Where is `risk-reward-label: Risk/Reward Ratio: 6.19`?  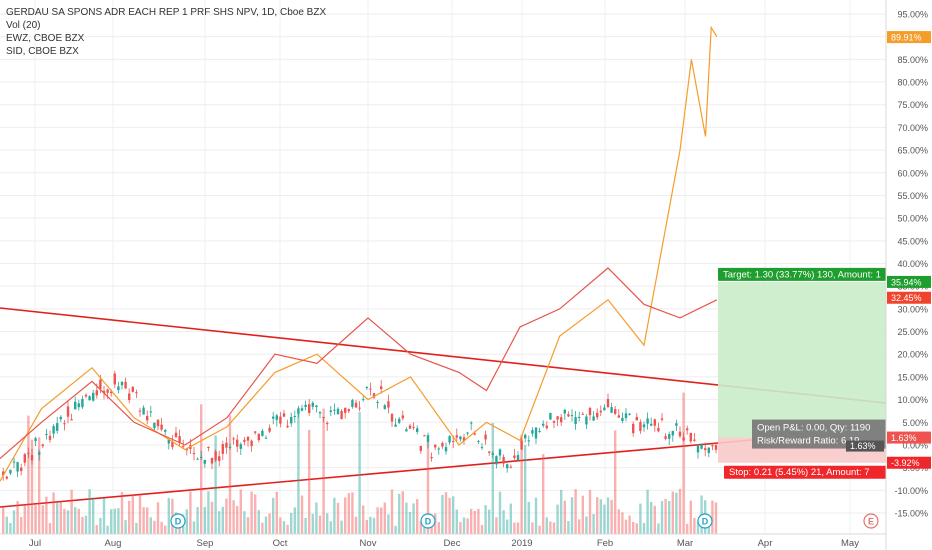
risk-reward-label: Risk/Reward Ratio: 6.19 is located at coordinates (808, 441).